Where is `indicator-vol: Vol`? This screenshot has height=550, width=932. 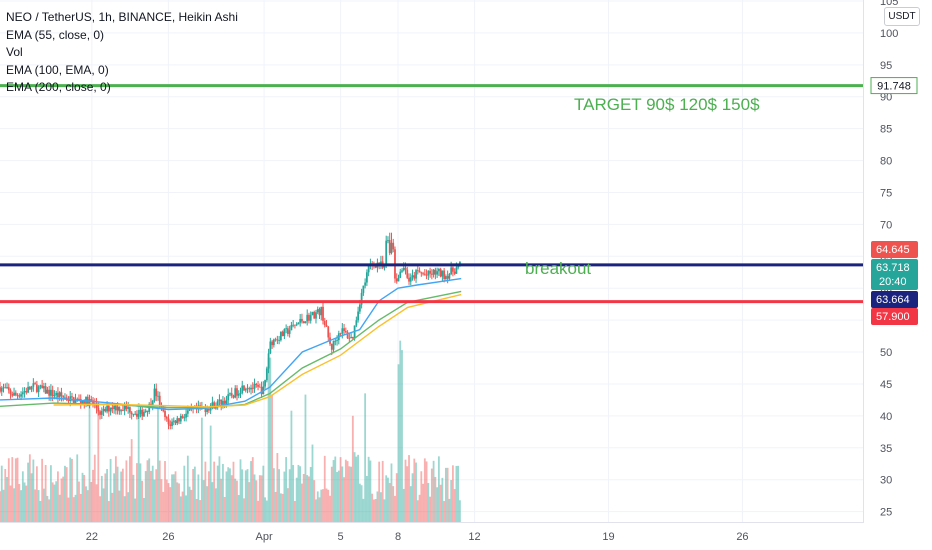
indicator-vol: Vol is located at coordinates (14, 52).